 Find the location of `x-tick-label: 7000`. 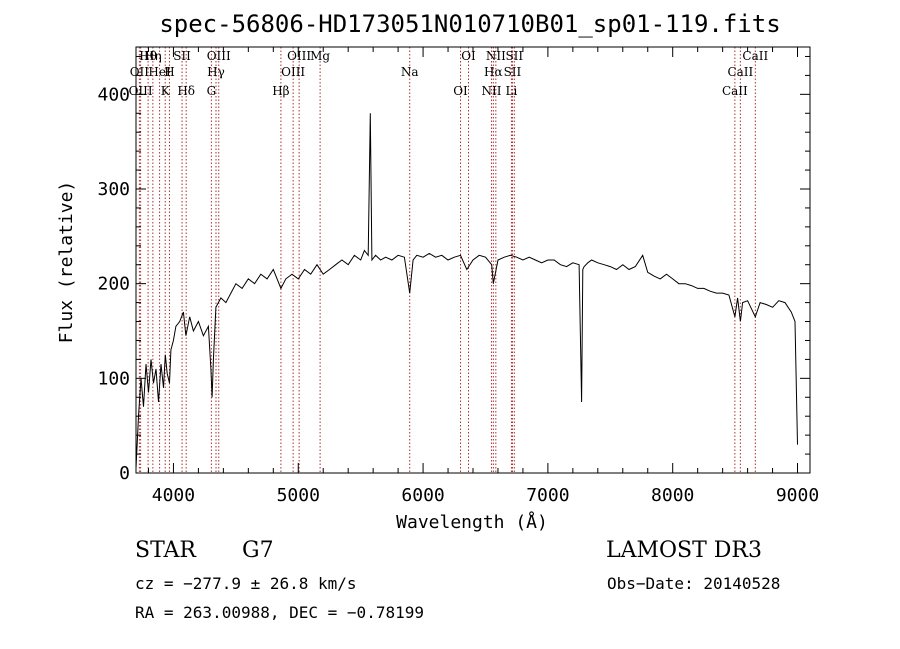

x-tick-label: 7000 is located at coordinates (547, 495).